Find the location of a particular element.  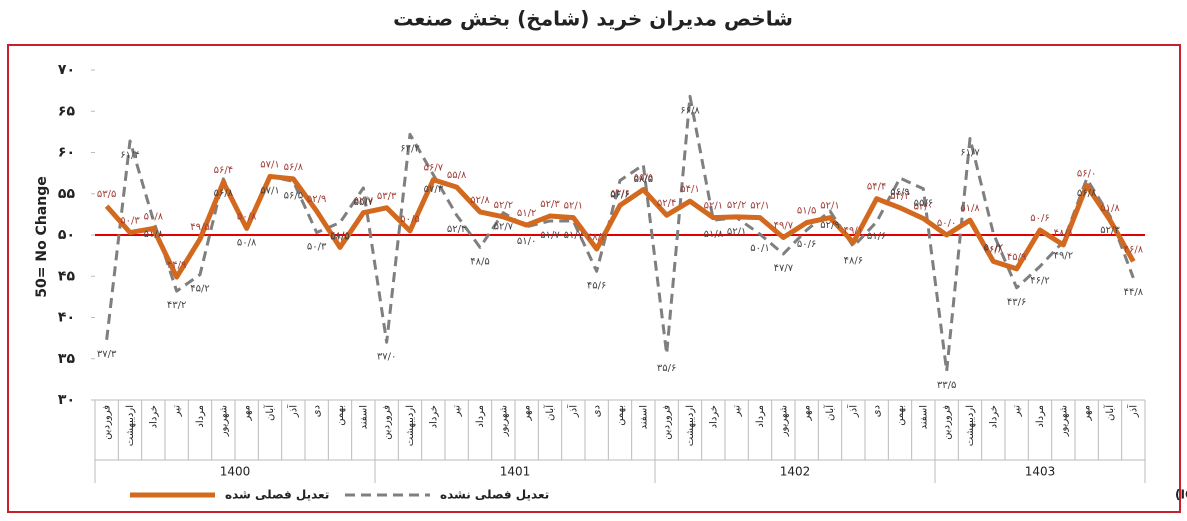

y-tick-label: ۵۵ is located at coordinates (67, 194).